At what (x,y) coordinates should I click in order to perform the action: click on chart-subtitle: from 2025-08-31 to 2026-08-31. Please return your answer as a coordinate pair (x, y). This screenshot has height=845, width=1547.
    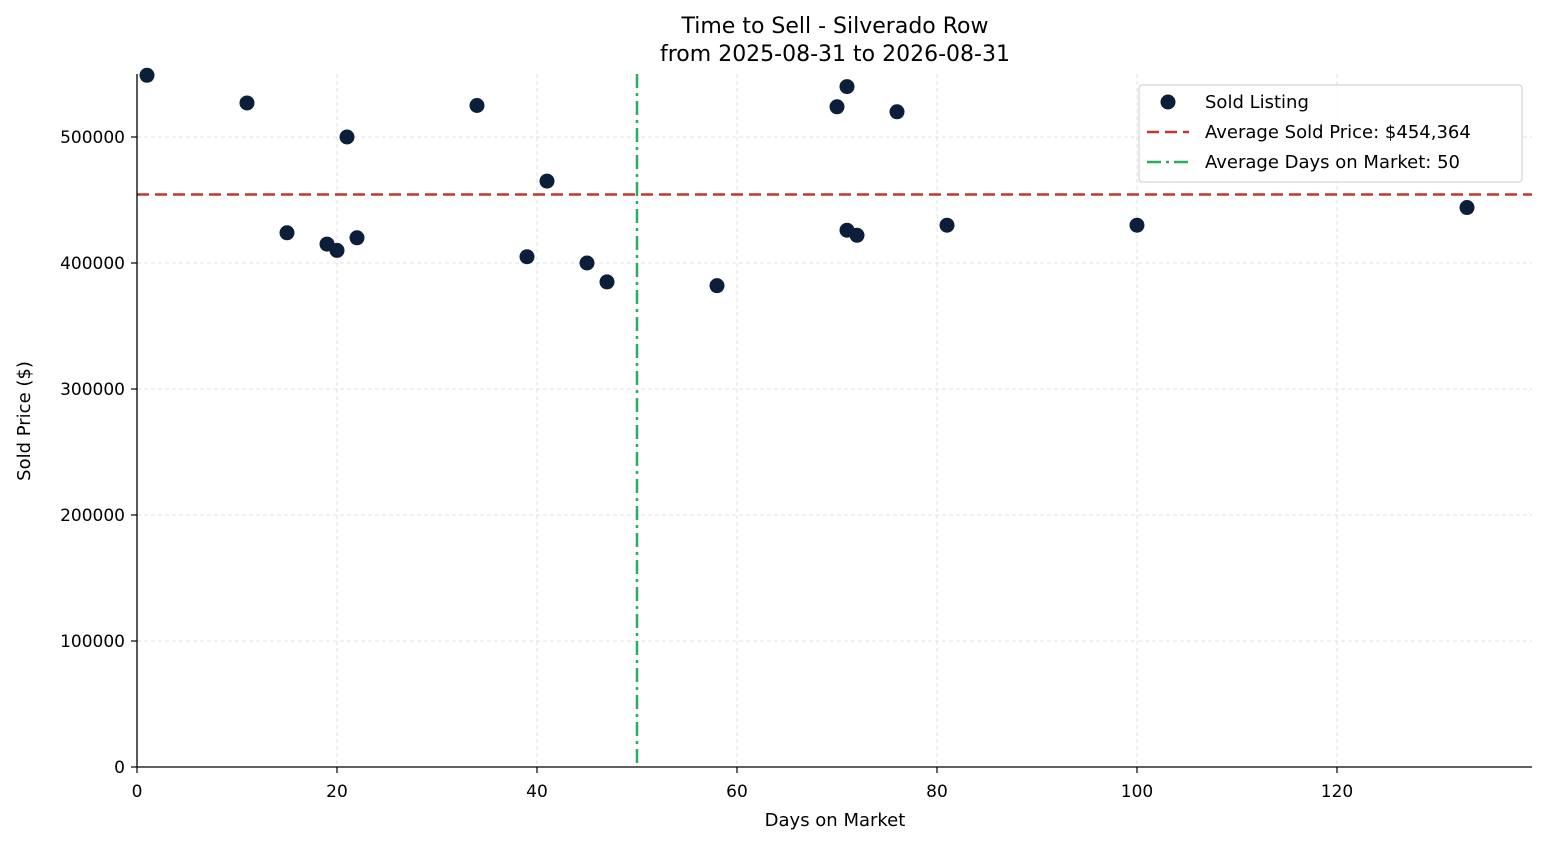
    Looking at the image, I should click on (835, 54).